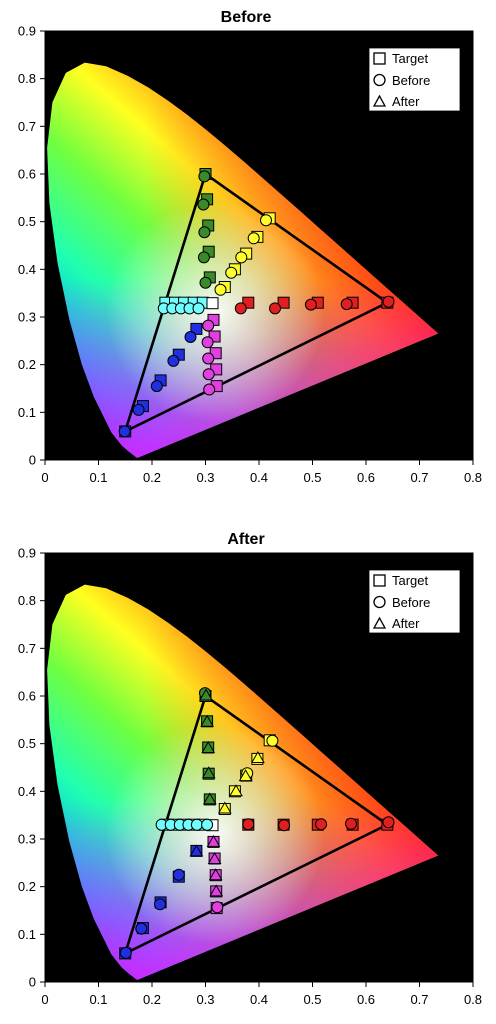 The image size is (496, 1024). I want to click on y-axis: 0 0.1 0.2 0.3 0.4 0.5 0.6 0.7 0.8 0.9, so click(31, 768).